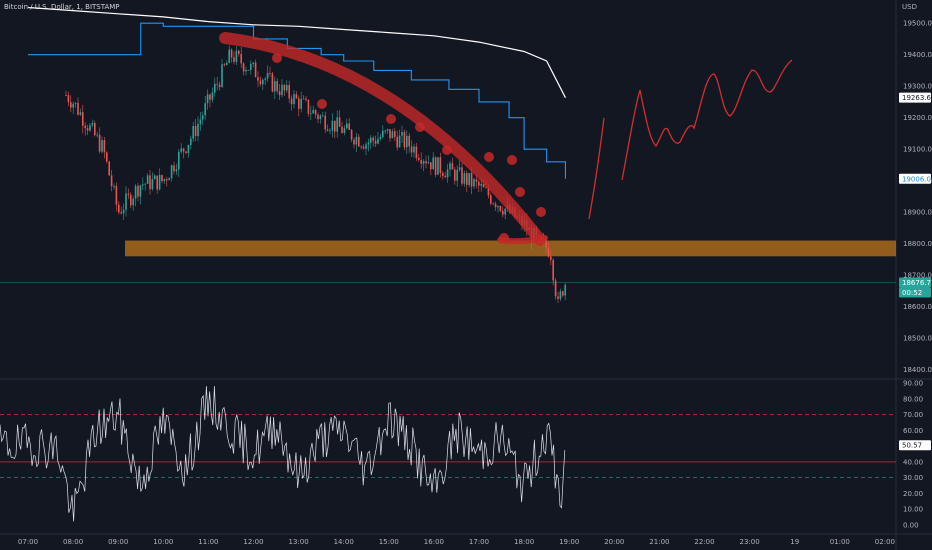 This screenshot has height=550, width=932. Describe the element at coordinates (915, 97) in the screenshot. I see `white-line-badge: 19263.60` at that location.